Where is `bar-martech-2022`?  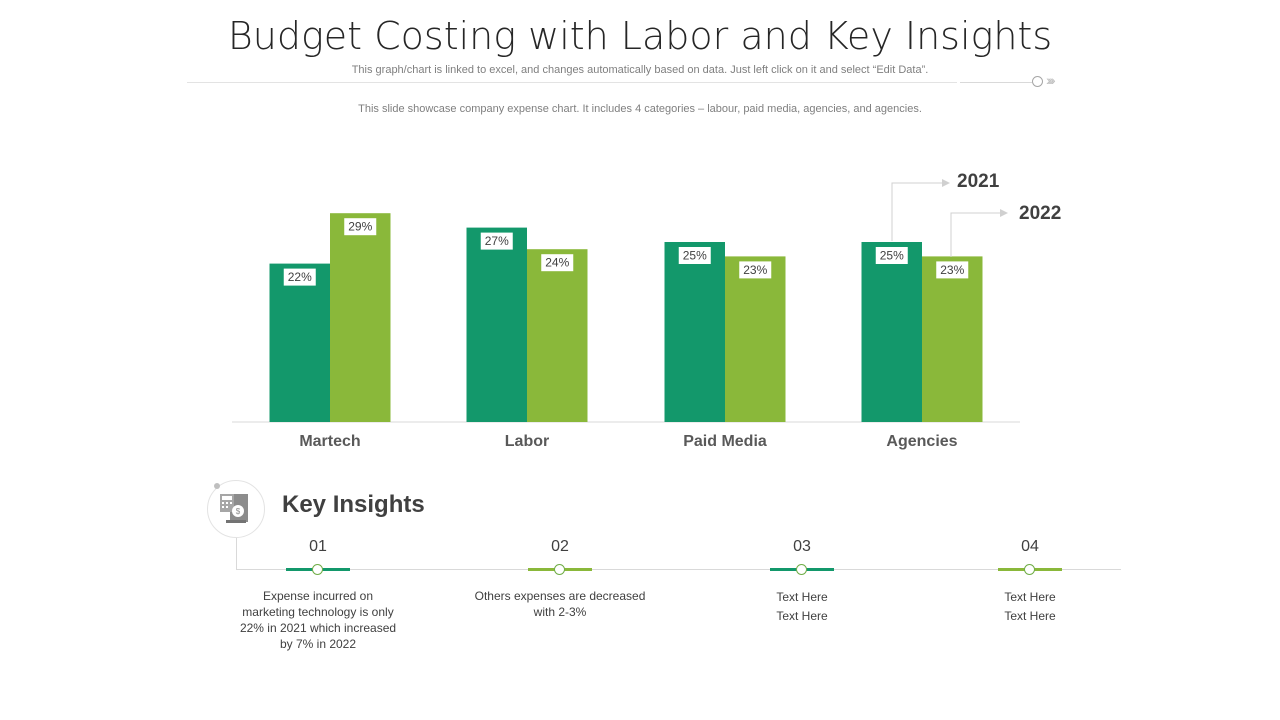
bar-martech-2022 is located at coordinates (360, 317).